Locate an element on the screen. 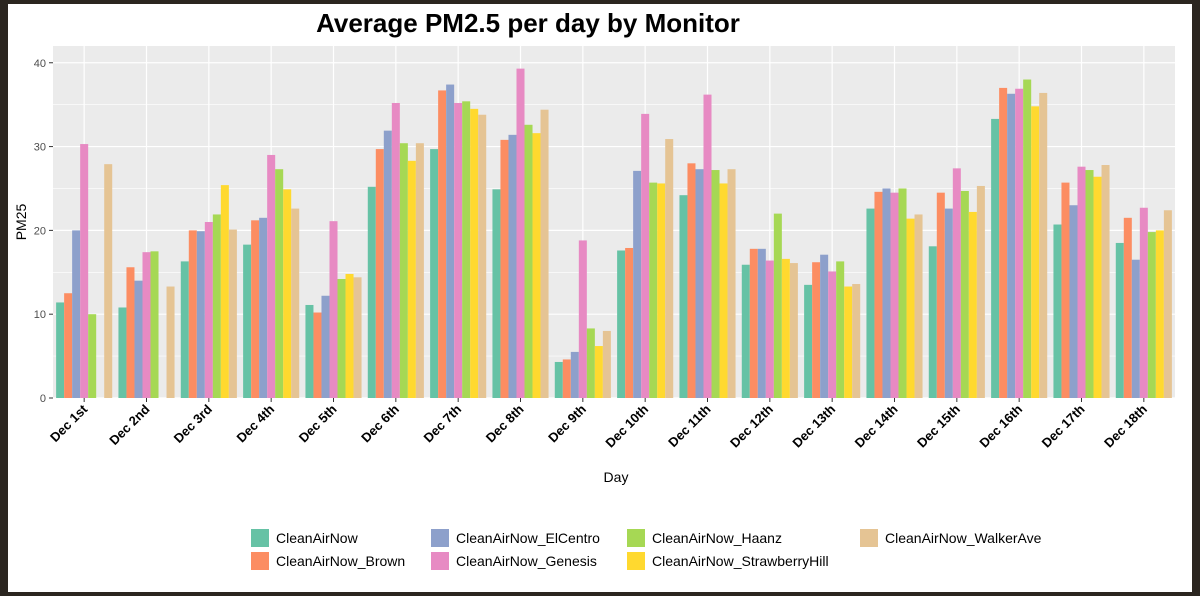 This screenshot has width=1200, height=596. x-tick-label: Dec 6th is located at coordinates (380, 423).